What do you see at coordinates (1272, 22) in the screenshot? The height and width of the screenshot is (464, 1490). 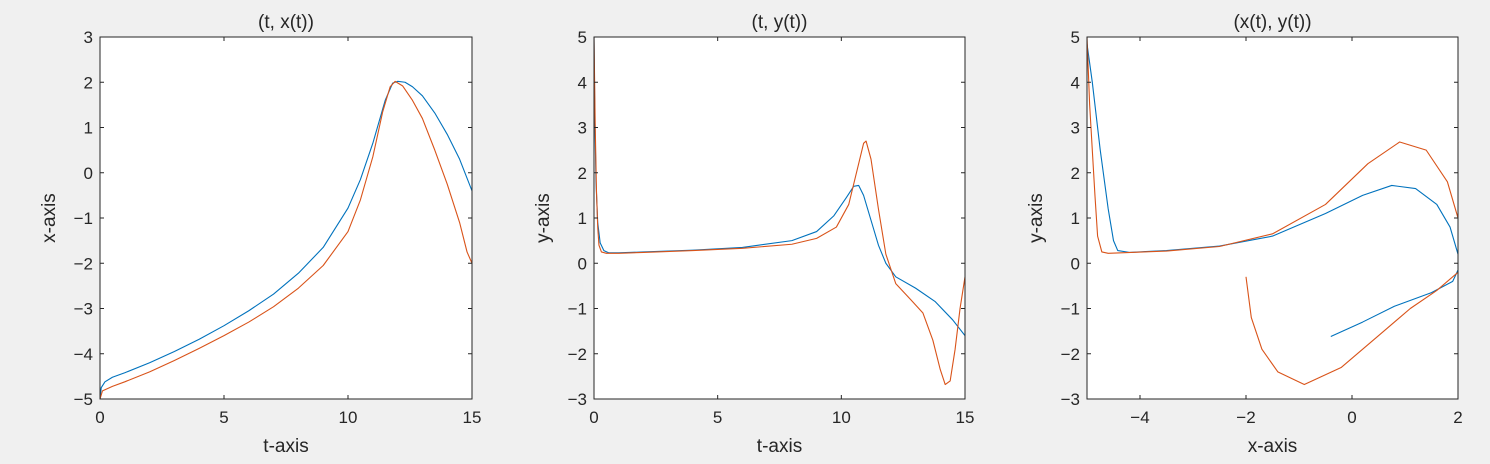 I see `subplot-title: (x(t), y(t))` at bounding box center [1272, 22].